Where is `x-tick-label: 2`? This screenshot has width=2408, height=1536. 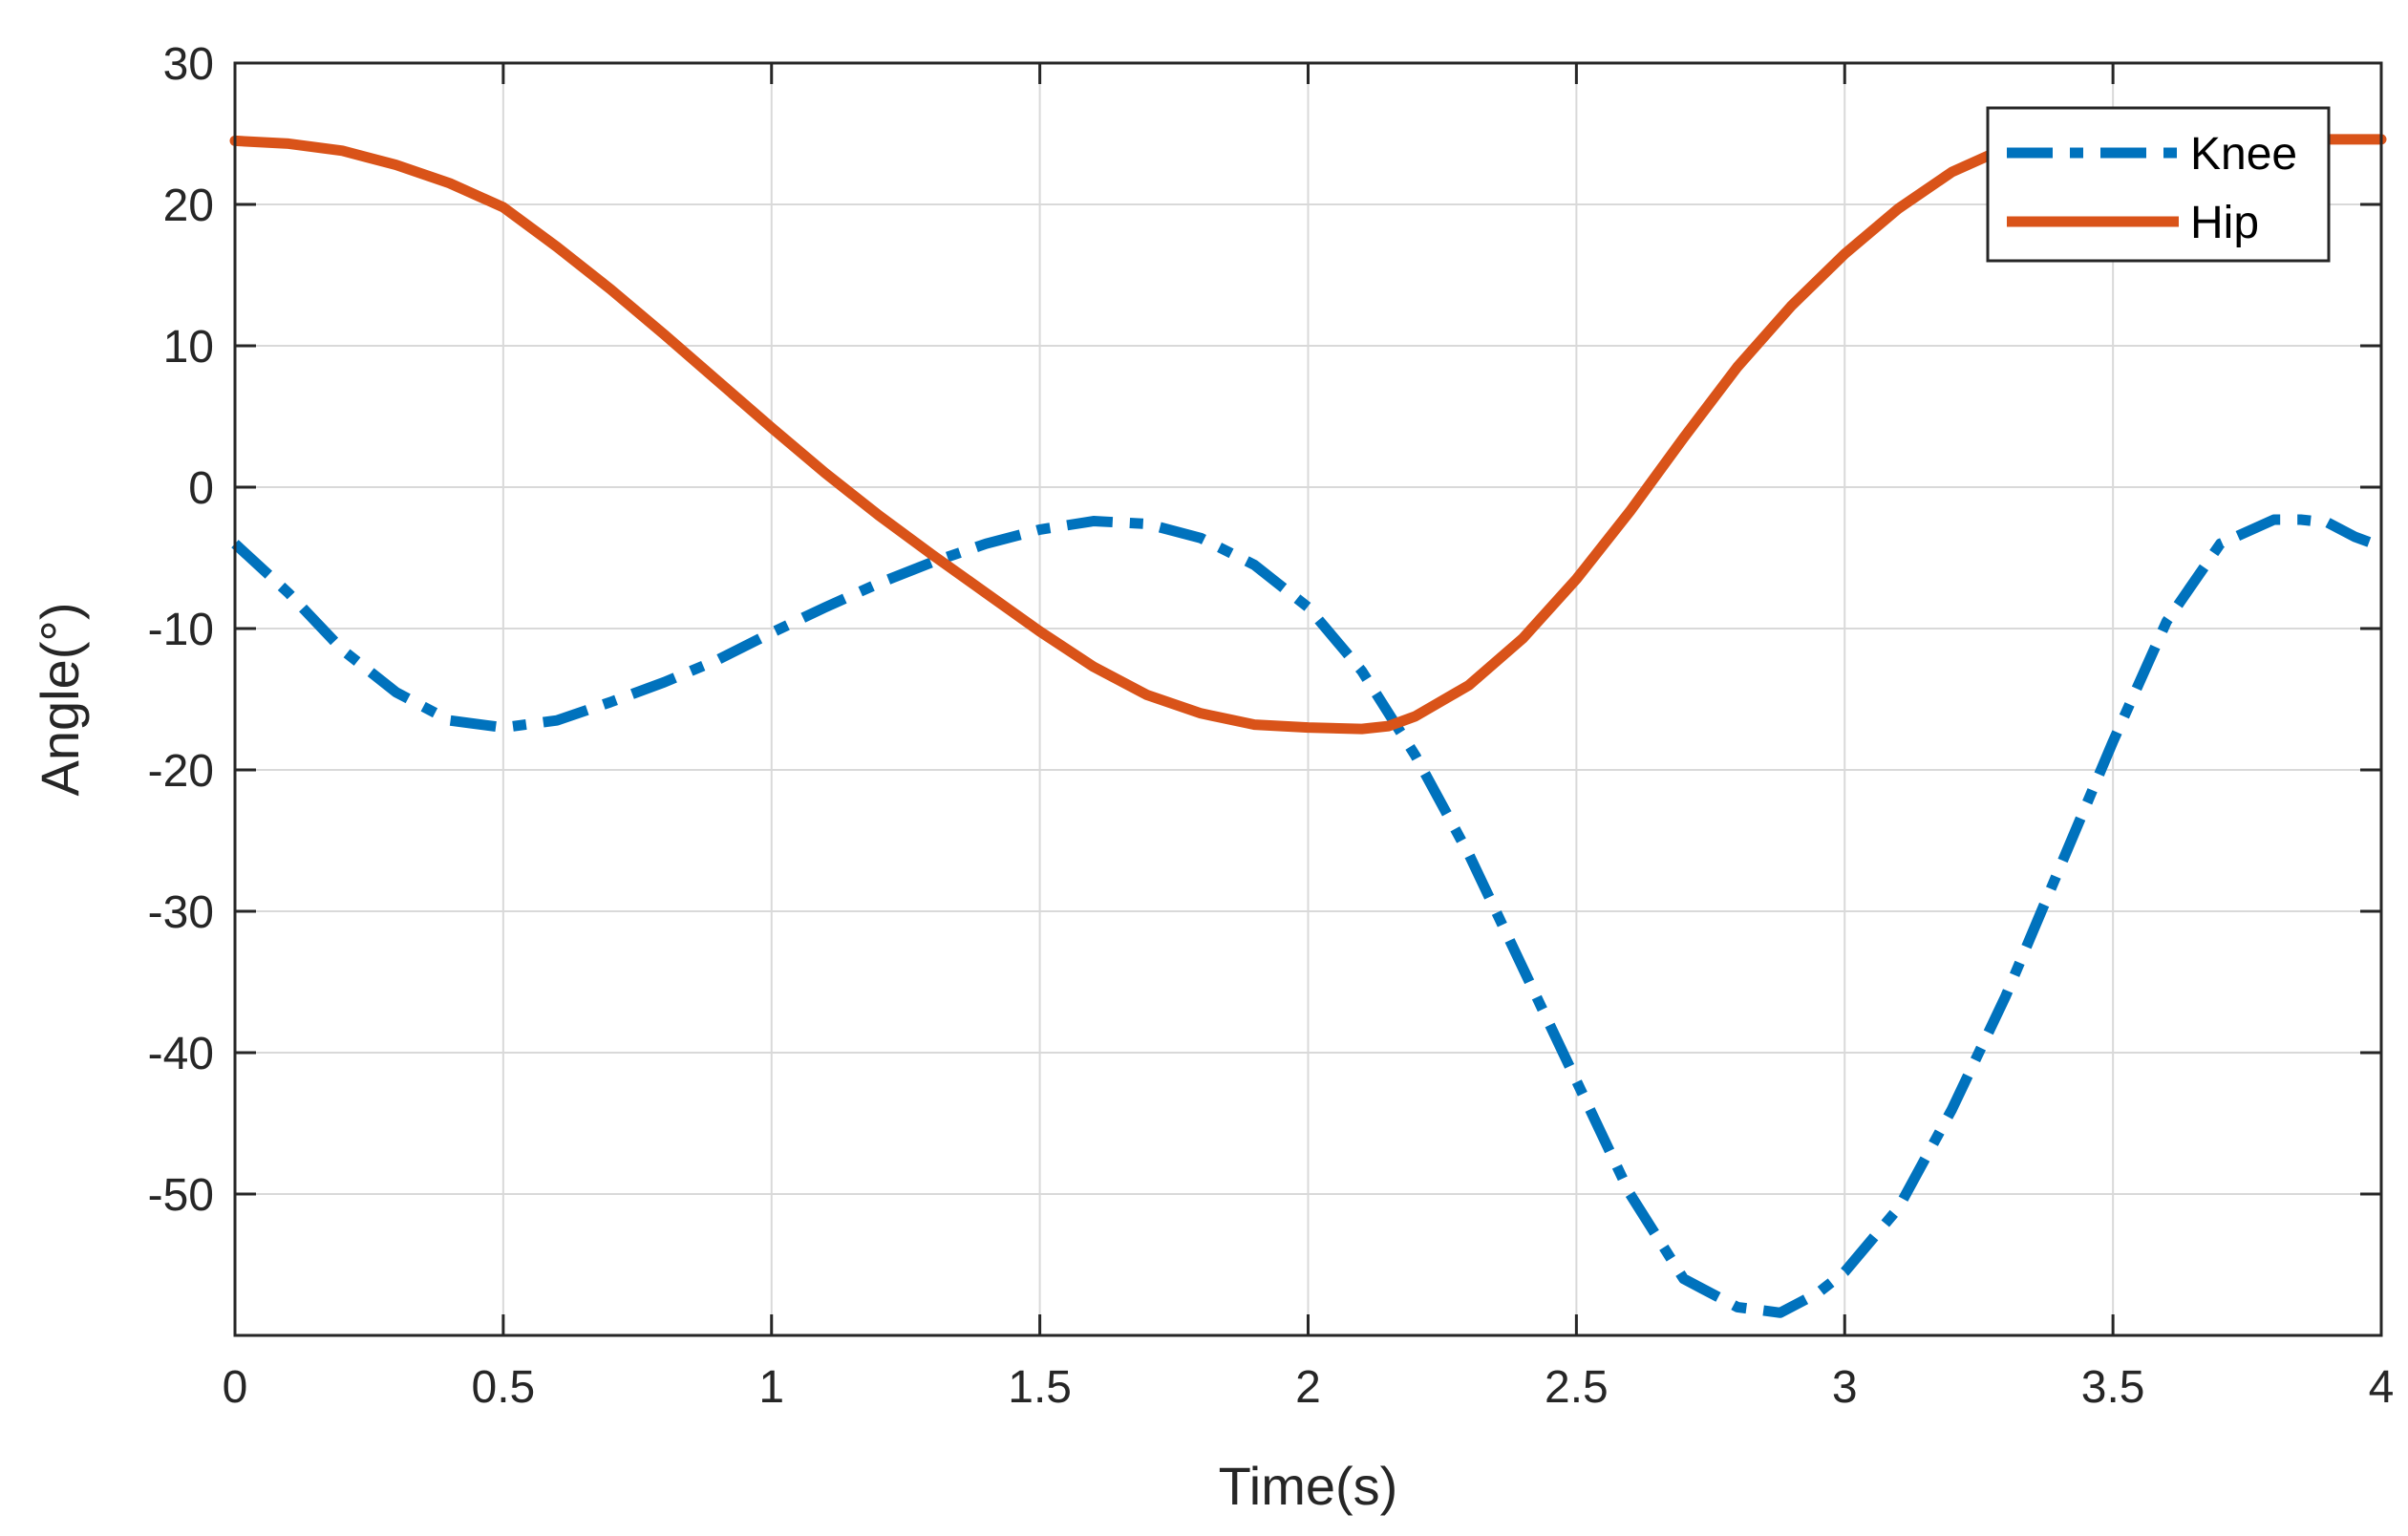
x-tick-label: 2 is located at coordinates (1308, 1387).